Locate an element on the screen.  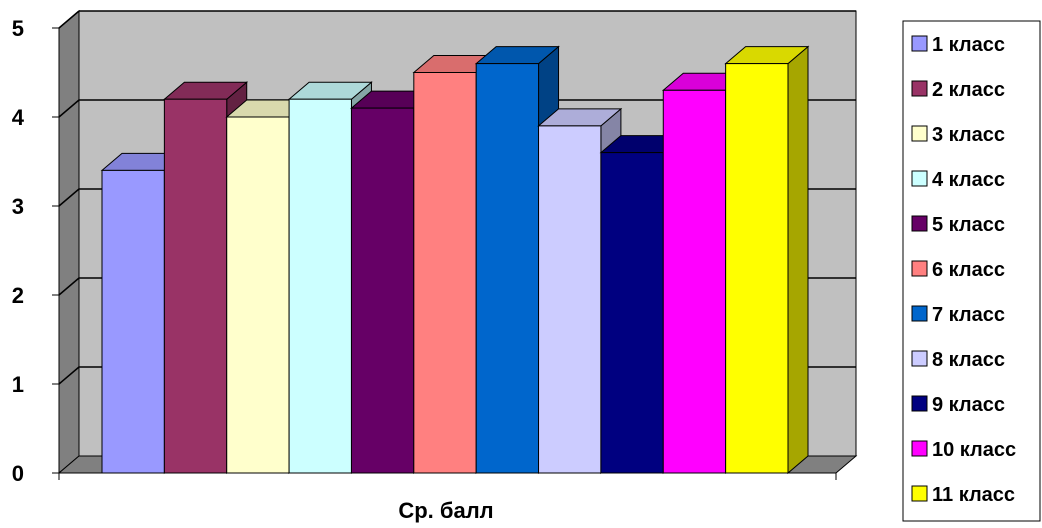
y-tick-label: 5 is located at coordinates (18, 28).